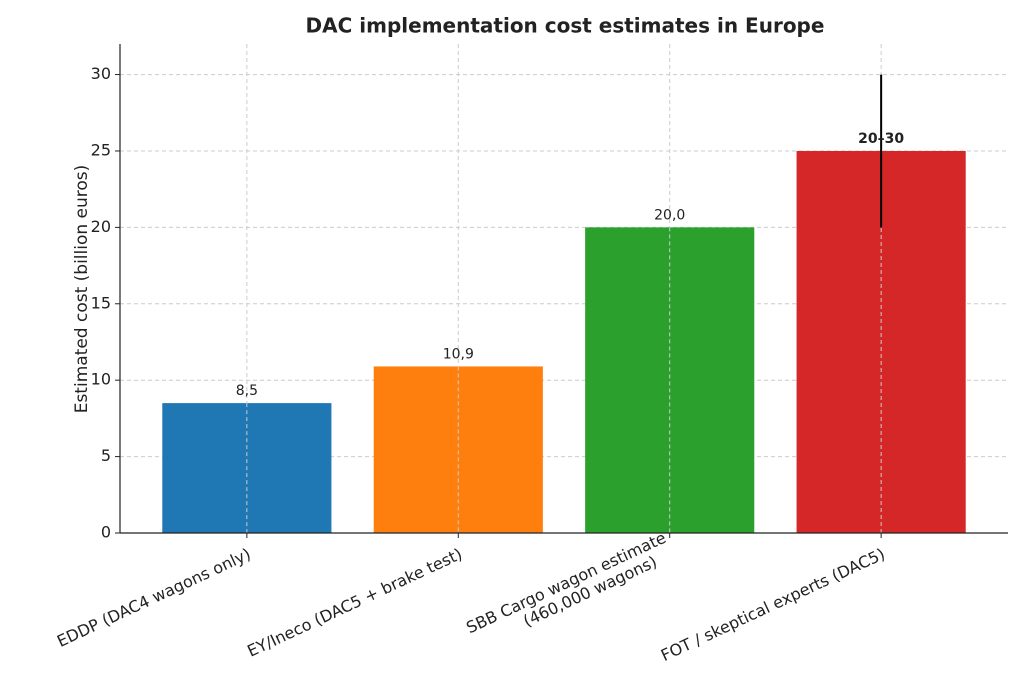 This screenshot has width=1024, height=683. I want to click on y-tick-label: 0, so click(106, 532).